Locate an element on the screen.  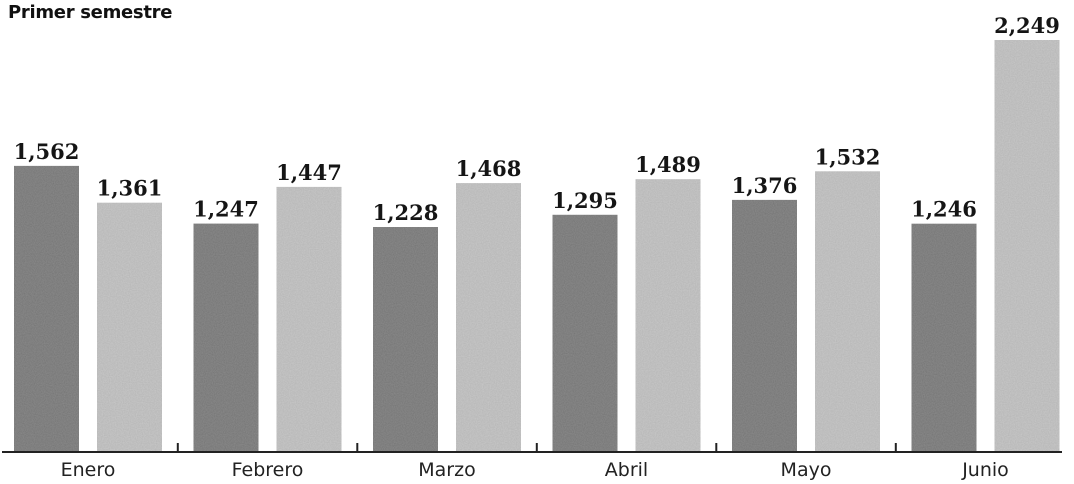
value-label-mayo-1: 1,376 is located at coordinates (765, 185).